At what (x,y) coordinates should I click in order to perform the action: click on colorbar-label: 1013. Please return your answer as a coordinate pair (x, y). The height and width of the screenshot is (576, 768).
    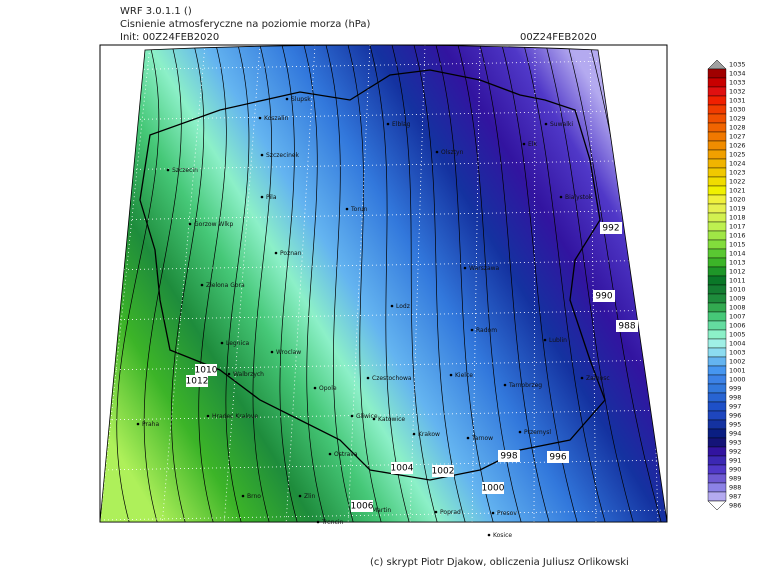
    Looking at the image, I should click on (737, 263).